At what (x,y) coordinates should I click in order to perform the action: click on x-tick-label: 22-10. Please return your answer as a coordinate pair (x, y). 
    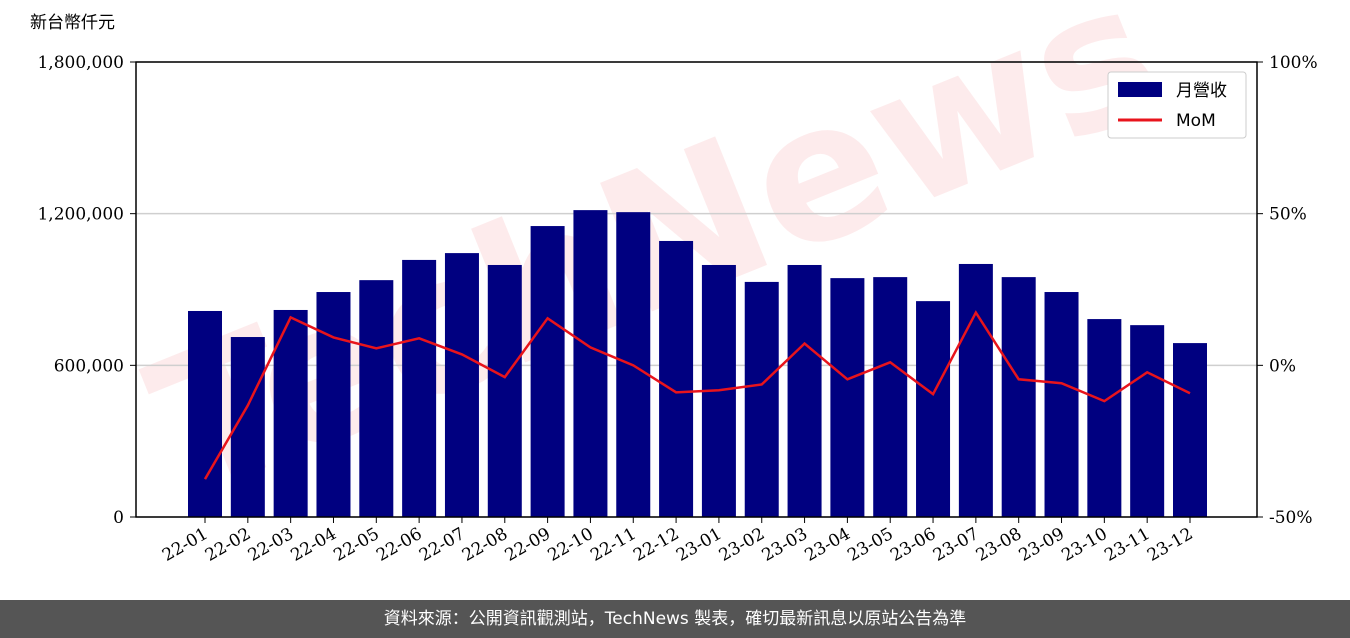
    Looking at the image, I should click on (570, 545).